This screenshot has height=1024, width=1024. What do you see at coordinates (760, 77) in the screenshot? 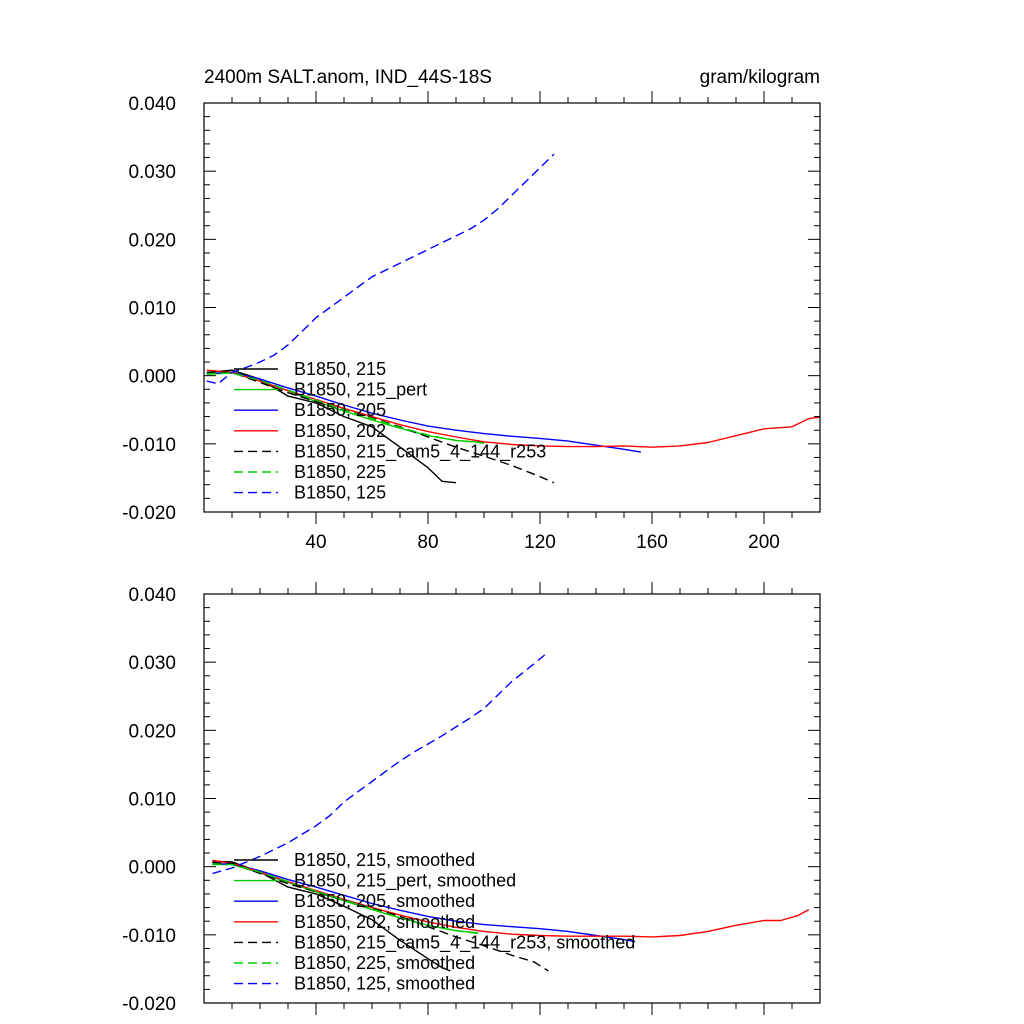
I see `chart-units: gram/kilogram` at bounding box center [760, 77].